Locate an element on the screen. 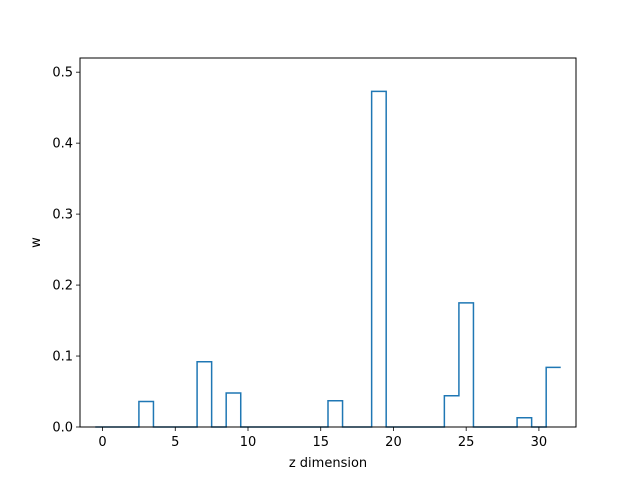 Image resolution: width=640 pixels, height=480 pixels. y-tick-label: 0.3 is located at coordinates (62, 215).